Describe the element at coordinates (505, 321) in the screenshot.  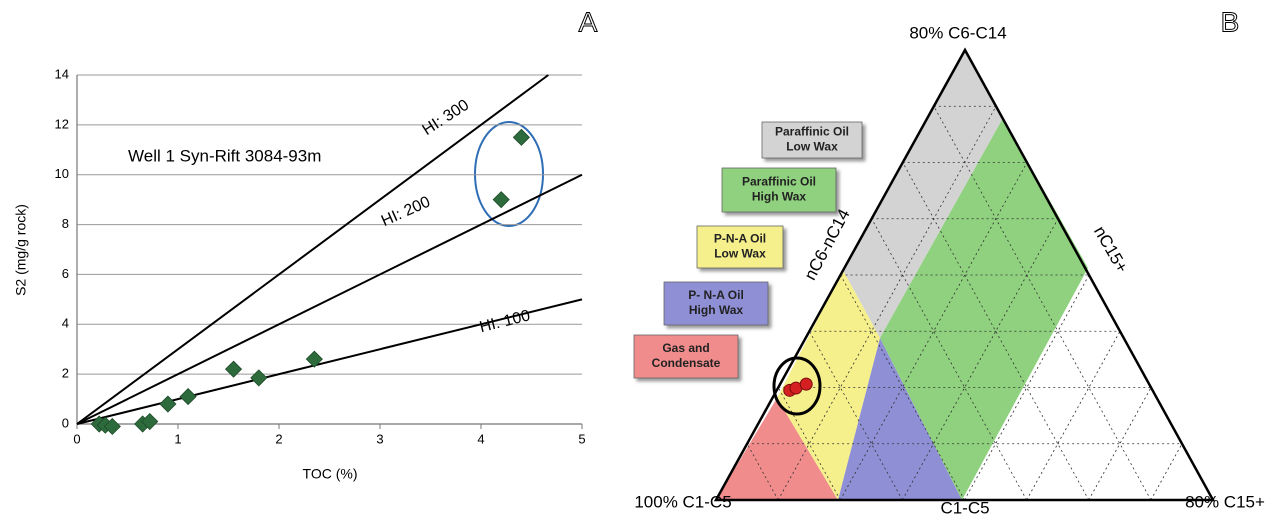
I see `hi-label: HI: 100` at that location.